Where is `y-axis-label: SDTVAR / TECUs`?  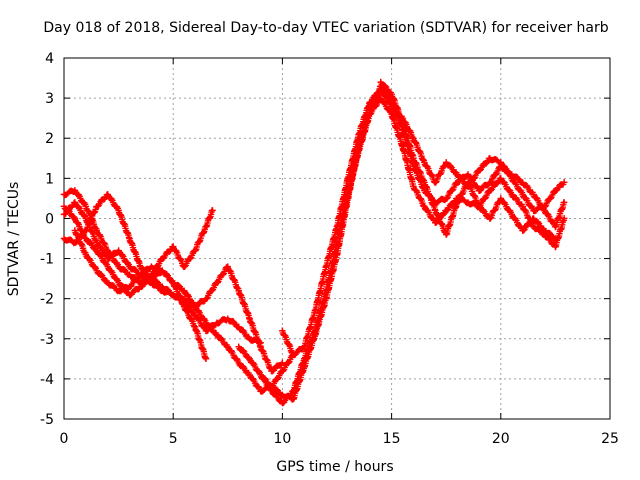
y-axis-label: SDTVAR / TECUs is located at coordinates (14, 239).